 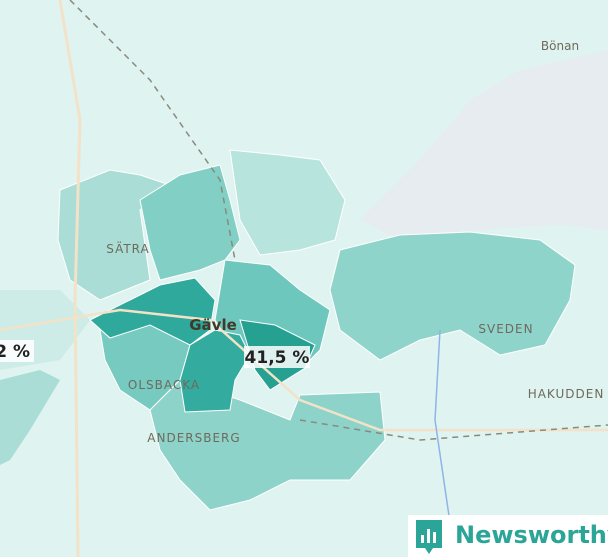 I want to click on place-label: SVEDEN, so click(x=505, y=329).